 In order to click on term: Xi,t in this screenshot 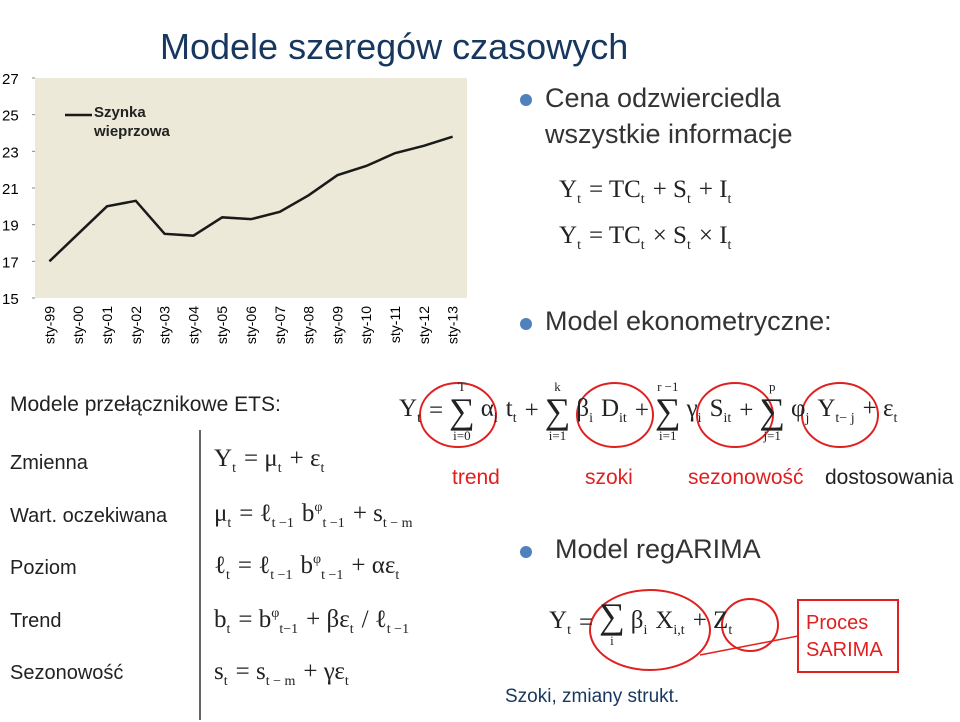, I will do `click(669, 623)`.